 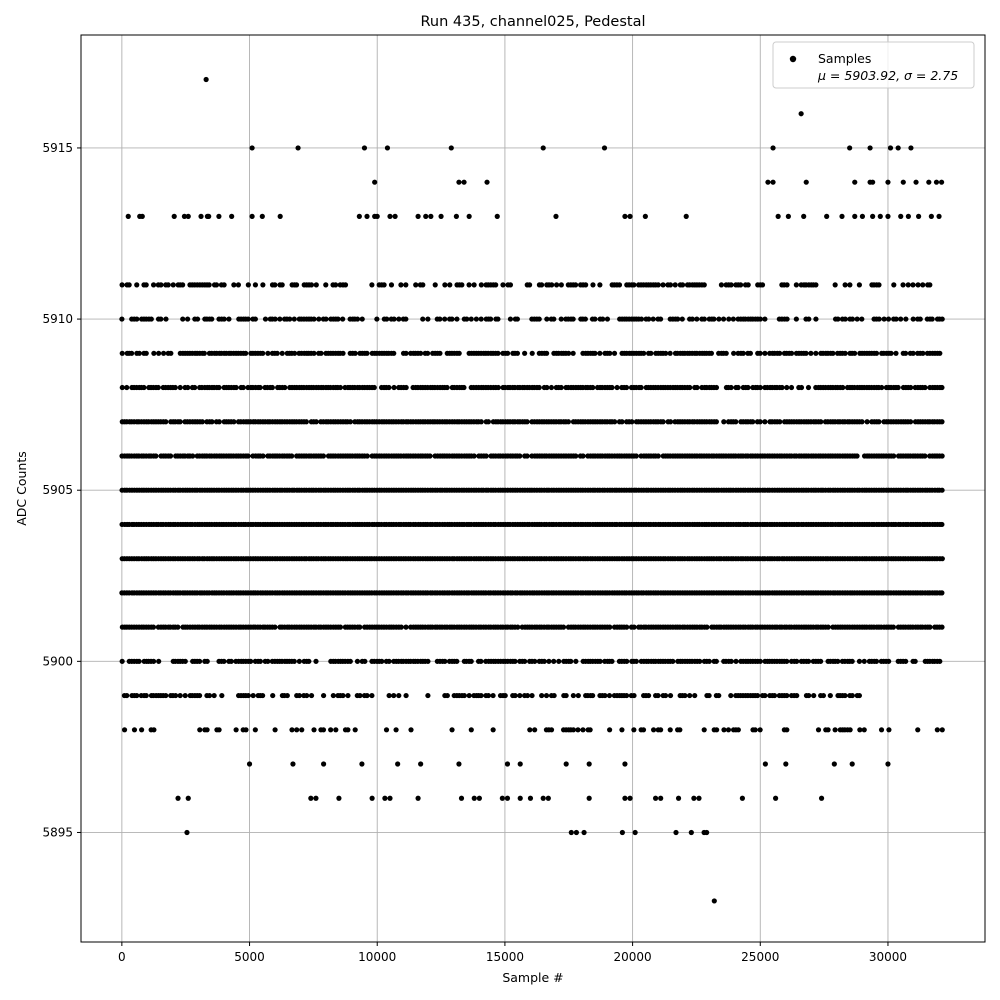 What do you see at coordinates (532, 977) in the screenshot?
I see `x-axis-label: Sample #` at bounding box center [532, 977].